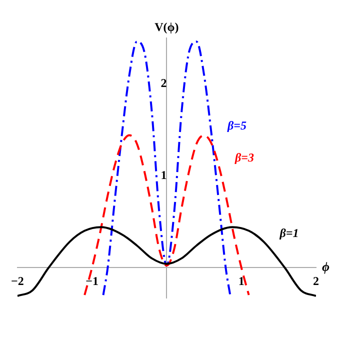 This screenshot has width=350, height=350. I want to click on series-label: β=5, so click(236, 125).